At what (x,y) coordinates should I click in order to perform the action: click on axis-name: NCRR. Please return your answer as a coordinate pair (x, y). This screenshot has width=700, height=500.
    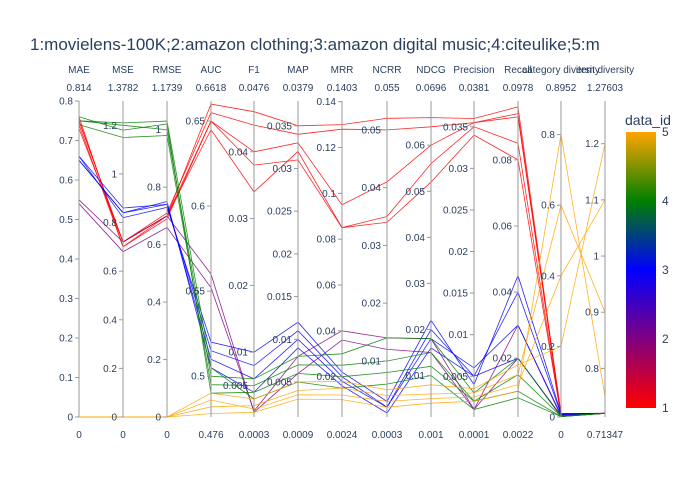
    Looking at the image, I should click on (387, 70).